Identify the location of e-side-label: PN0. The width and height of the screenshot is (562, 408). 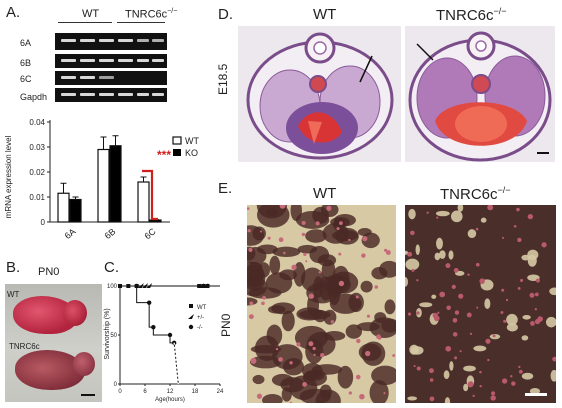
(226, 325).